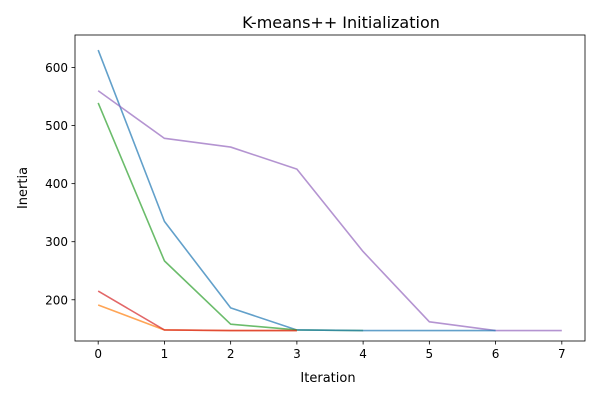 The image size is (600, 400). Describe the element at coordinates (363, 354) in the screenshot. I see `x-tick-label: 4` at that location.